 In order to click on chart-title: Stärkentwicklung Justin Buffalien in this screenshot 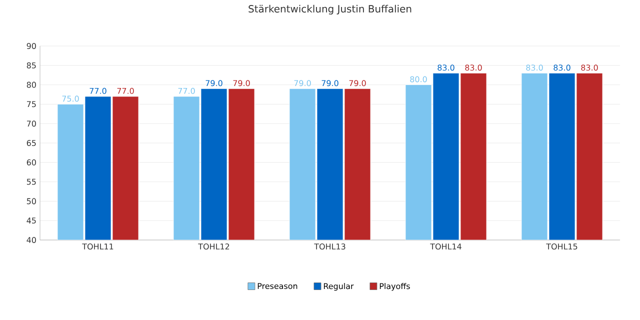, I will do `click(330, 9)`.